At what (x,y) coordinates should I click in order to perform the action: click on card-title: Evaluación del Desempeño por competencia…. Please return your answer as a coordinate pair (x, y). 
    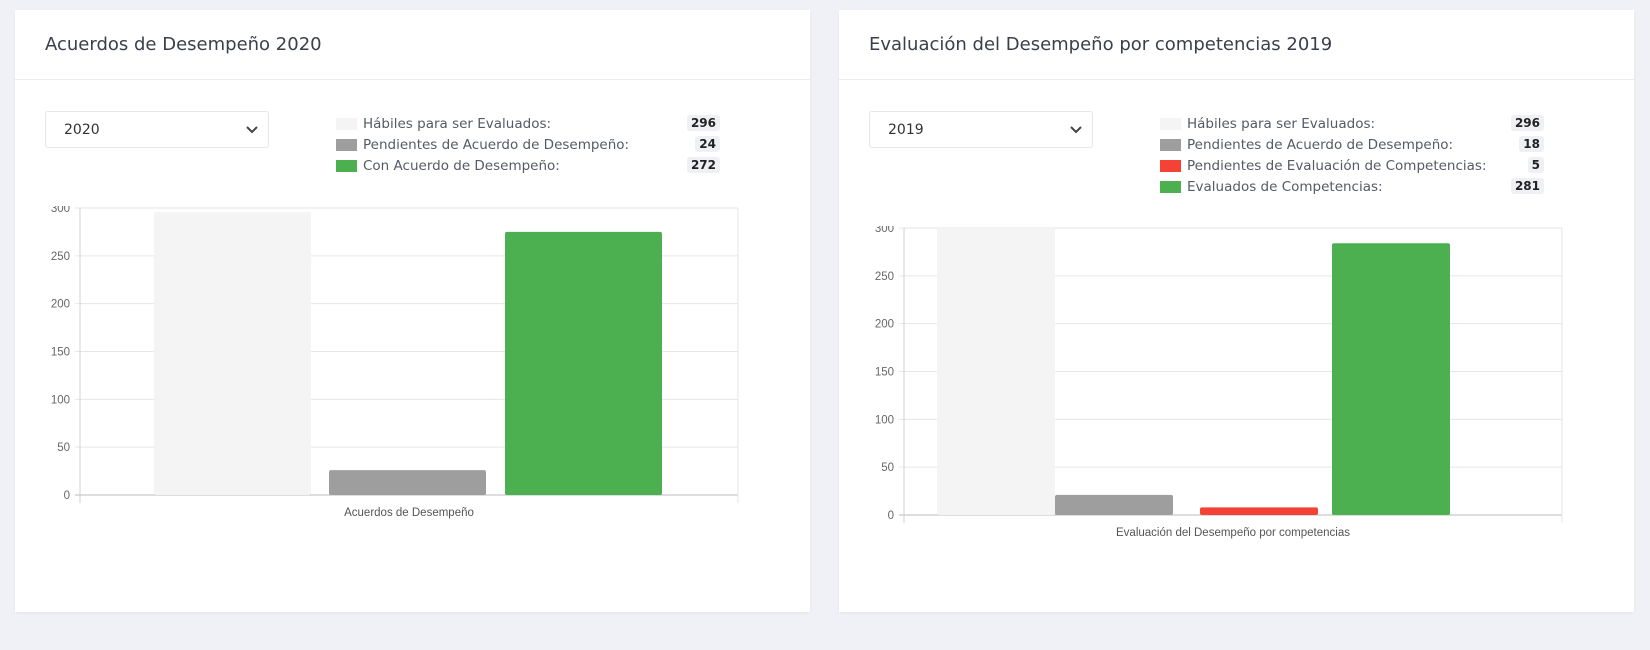
    Looking at the image, I should click on (1101, 44).